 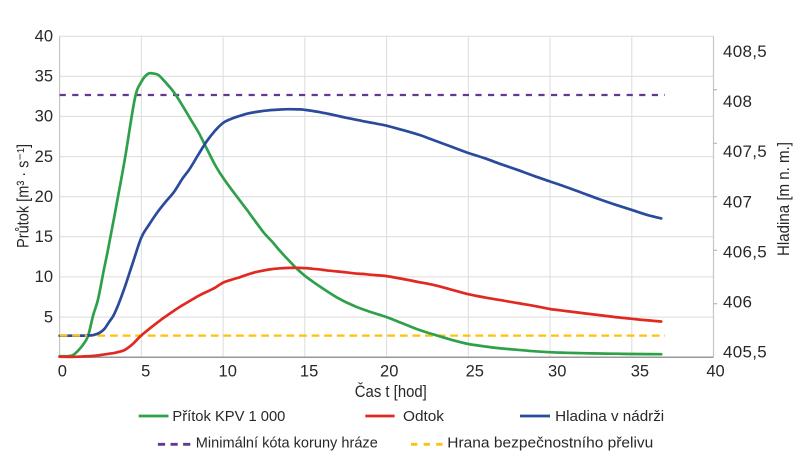 What do you see at coordinates (783, 199) in the screenshot?
I see `svg-text: Hladina [m n. m.]` at bounding box center [783, 199].